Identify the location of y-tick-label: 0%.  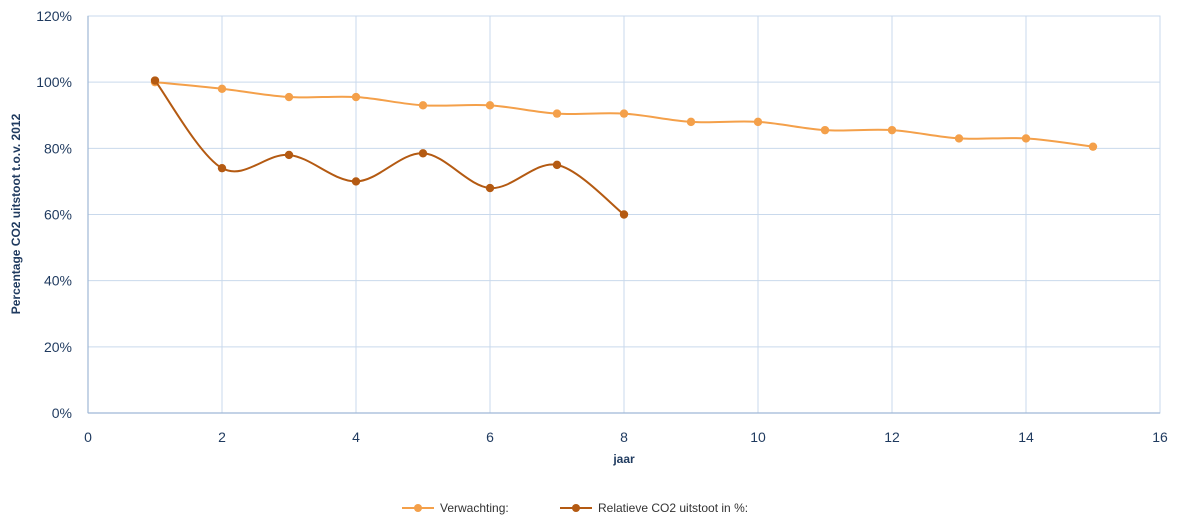
(62, 413).